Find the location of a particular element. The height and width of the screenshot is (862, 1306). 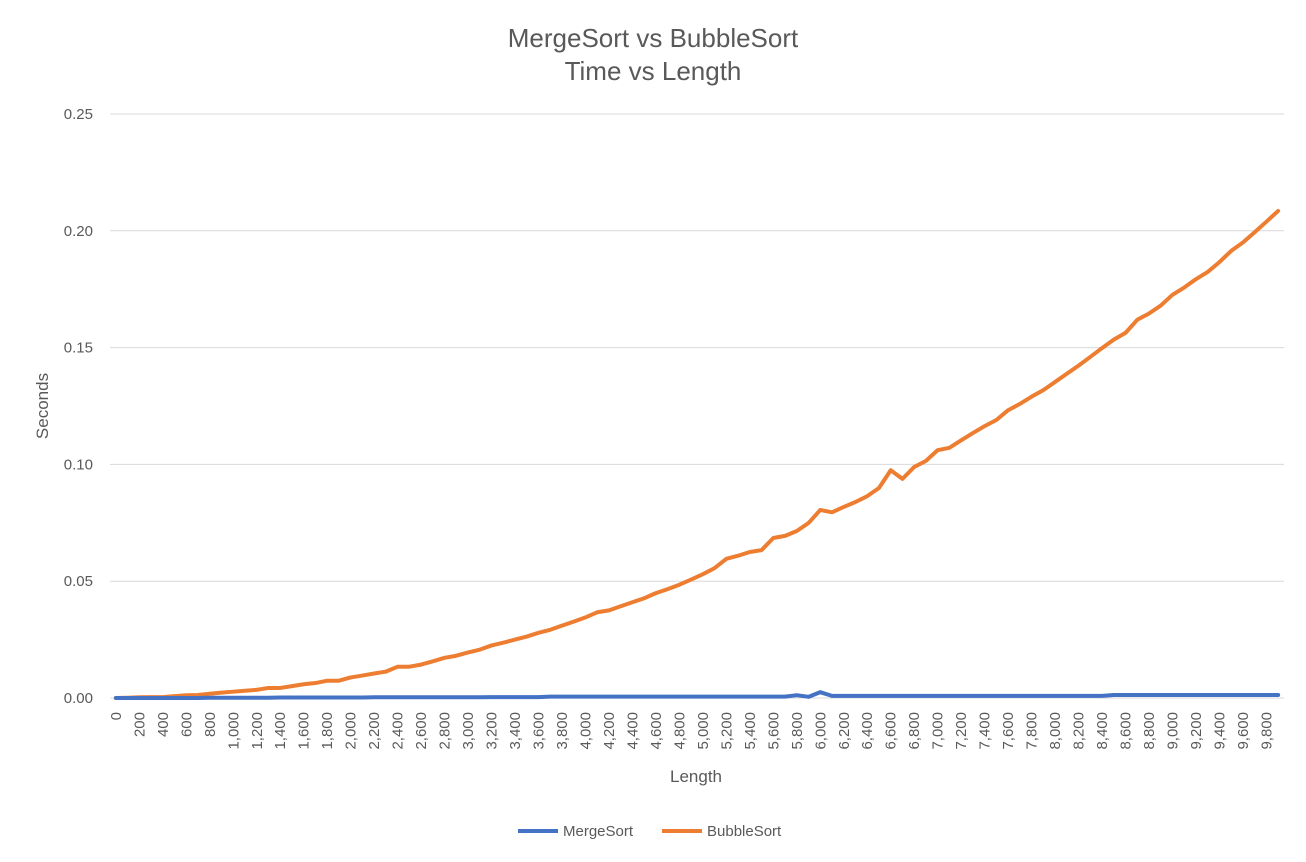

x-tick-label: 3,000 is located at coordinates (468, 731).